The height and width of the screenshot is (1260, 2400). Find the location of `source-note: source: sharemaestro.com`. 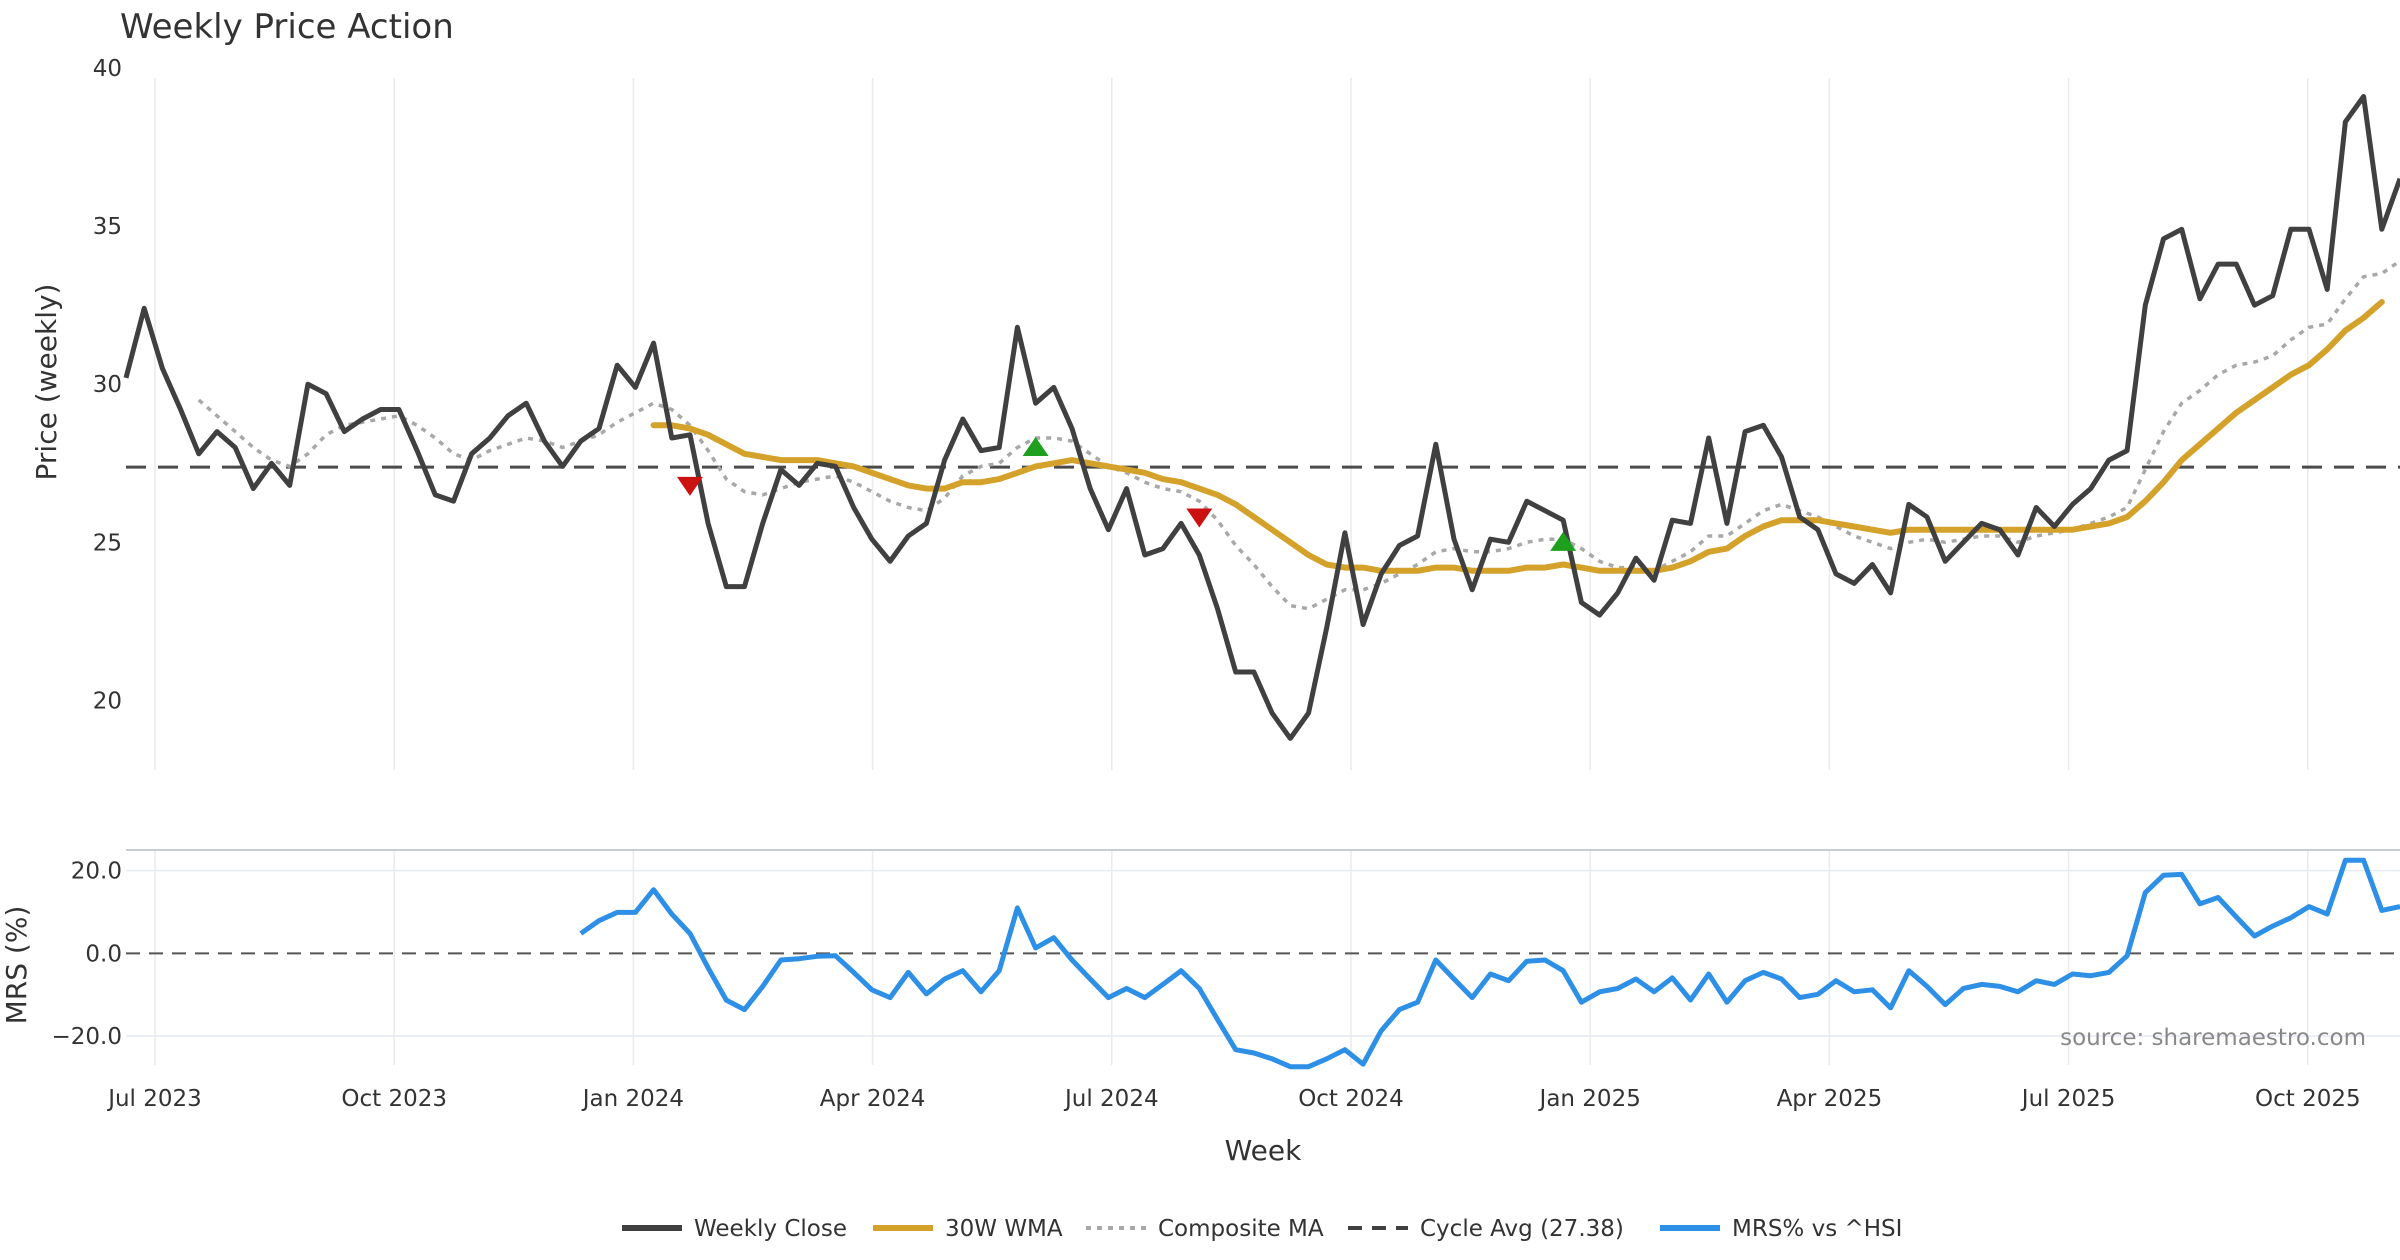

source-note: source: sharemaestro.com is located at coordinates (2213, 1038).